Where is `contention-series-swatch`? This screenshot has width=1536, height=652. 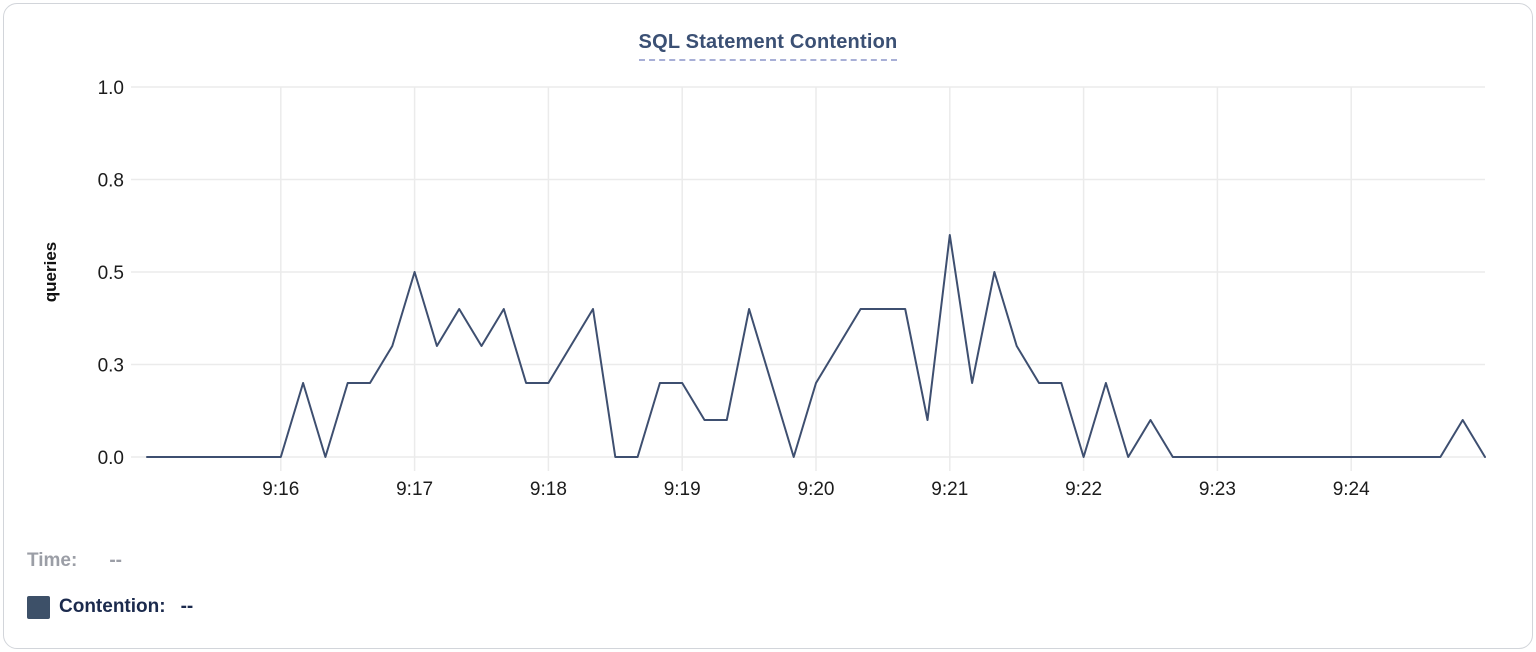 contention-series-swatch is located at coordinates (38, 607).